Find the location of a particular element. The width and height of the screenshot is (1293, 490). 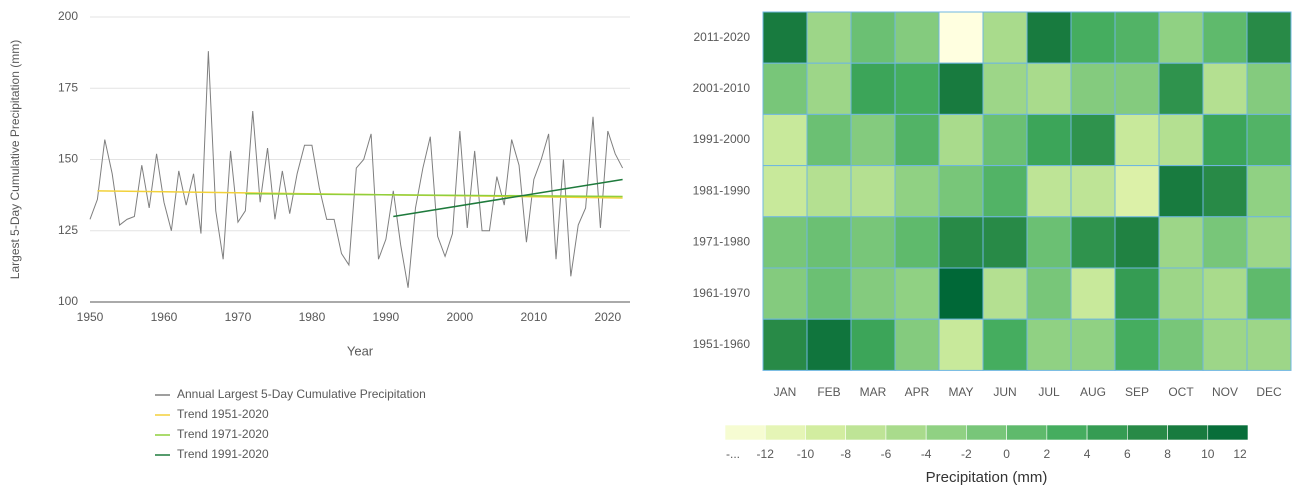

column-label: DEC is located at coordinates (1269, 392).